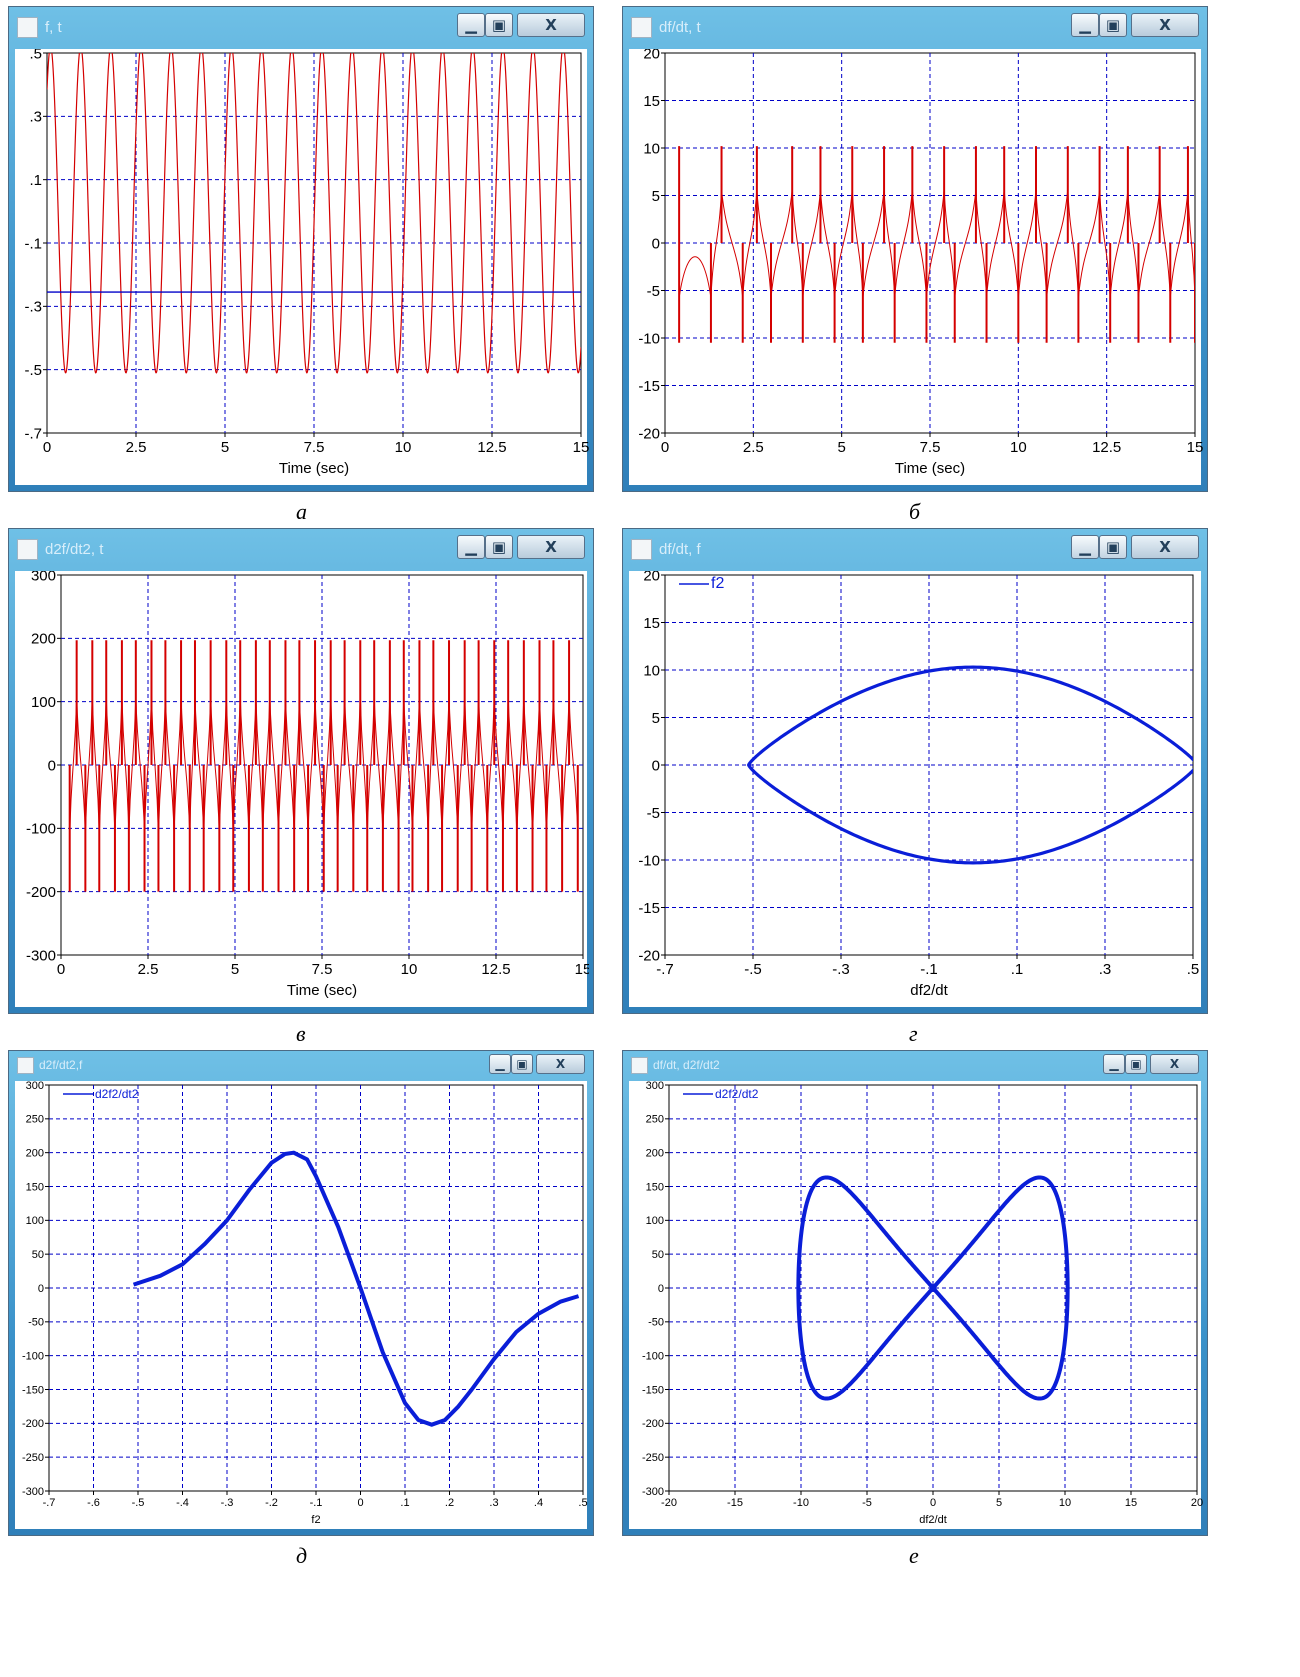 The width and height of the screenshot is (1300, 1677). What do you see at coordinates (801, 1503) in the screenshot?
I see `x-tick-label: -10` at bounding box center [801, 1503].